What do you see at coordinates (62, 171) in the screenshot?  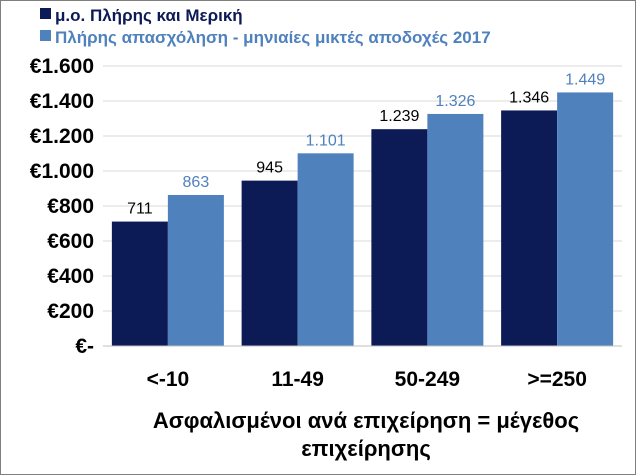 I see `y-tick-label: €1.000` at bounding box center [62, 171].